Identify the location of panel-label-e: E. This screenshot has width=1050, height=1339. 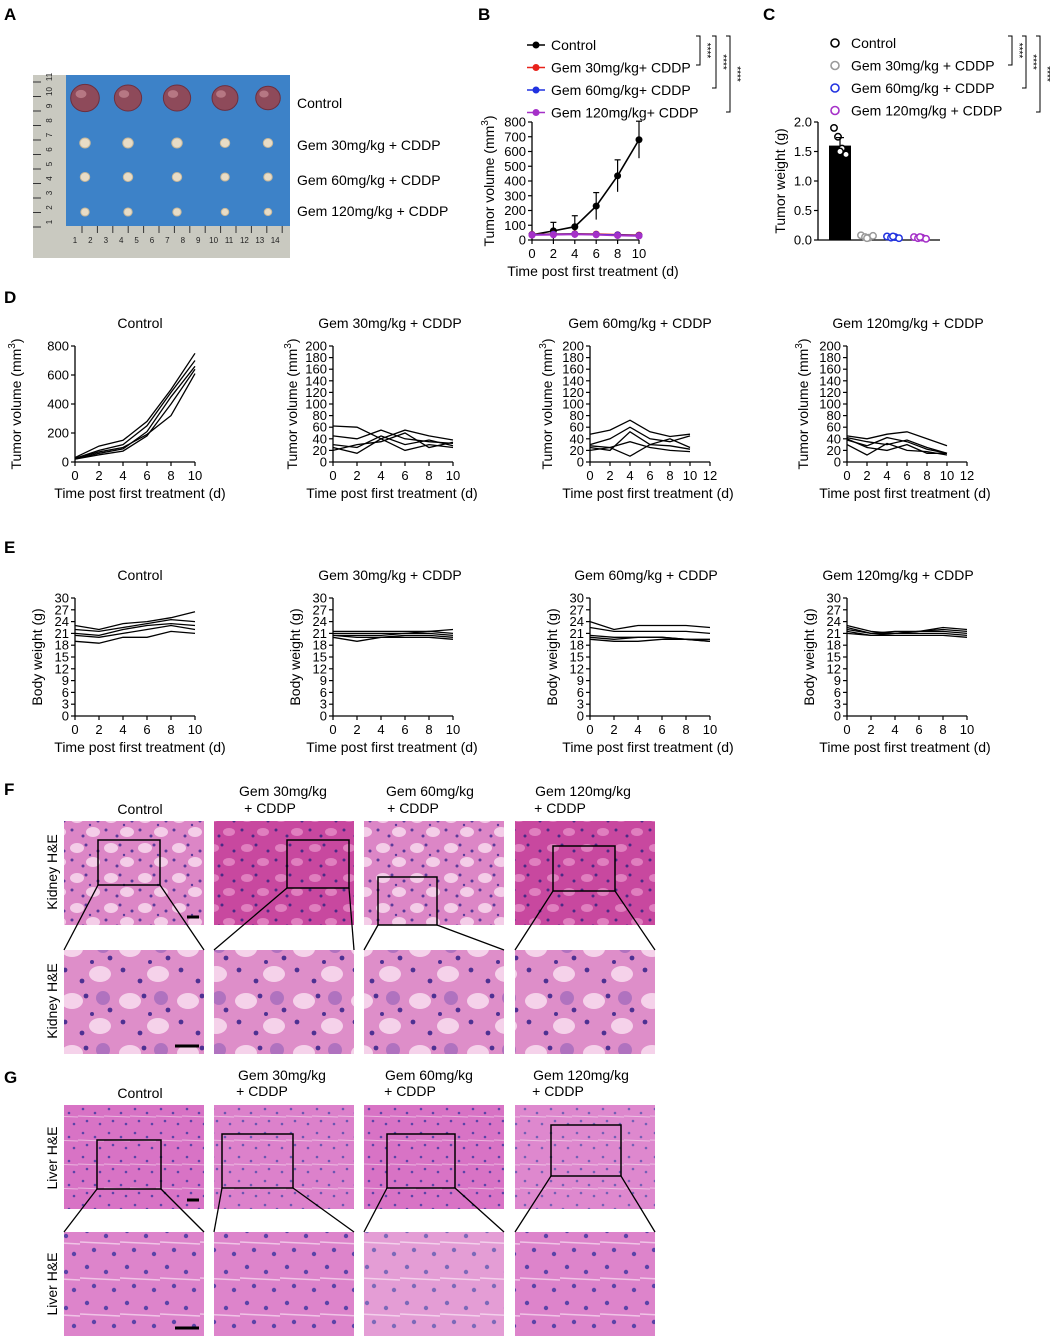
(9, 547).